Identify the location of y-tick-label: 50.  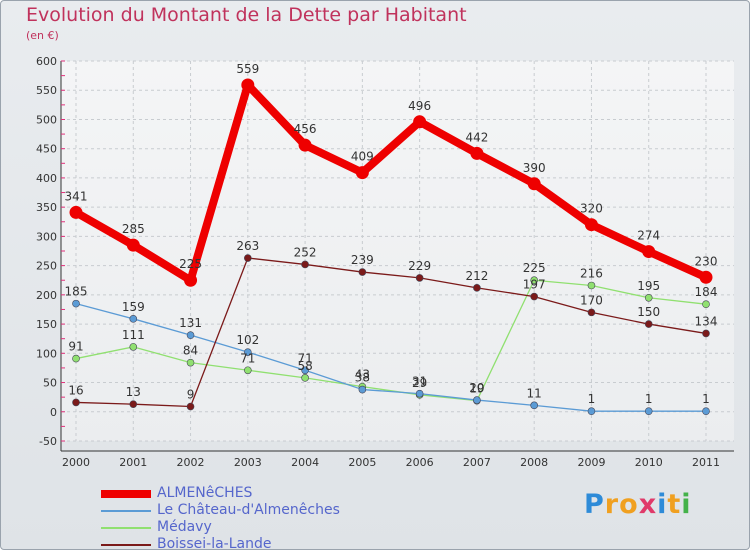
(50, 383).